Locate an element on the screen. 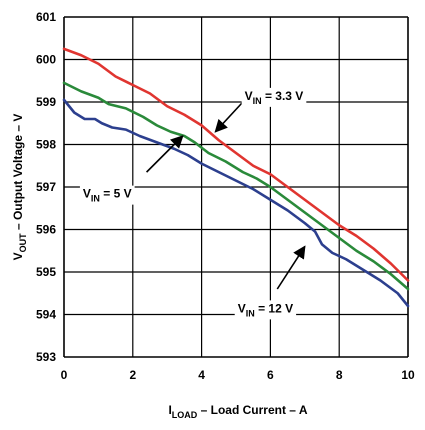 This screenshot has width=425, height=430. y-tick-label: 595 is located at coordinates (46, 272).